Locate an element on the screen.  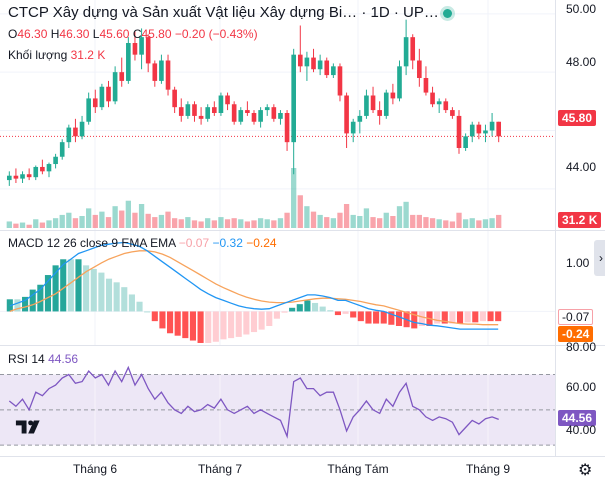
tradingview-logo-icon is located at coordinates (29, 427).